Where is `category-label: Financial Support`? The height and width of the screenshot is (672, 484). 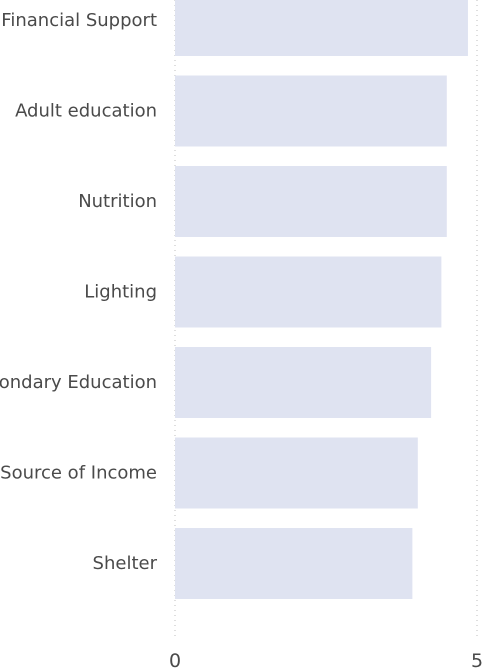 category-label: Financial Support is located at coordinates (79, 20).